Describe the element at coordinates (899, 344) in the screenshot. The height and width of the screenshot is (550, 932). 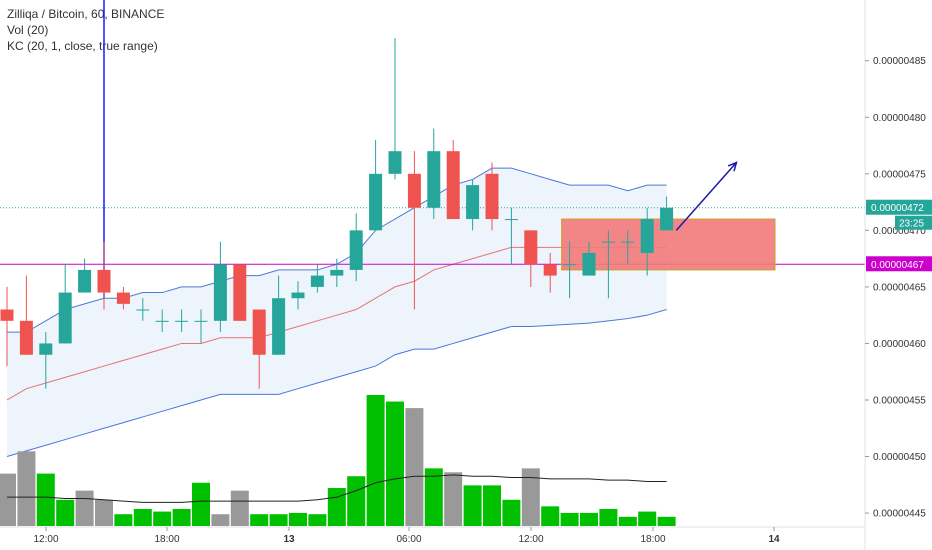
I see `price-tick-label: 0.00000460` at that location.